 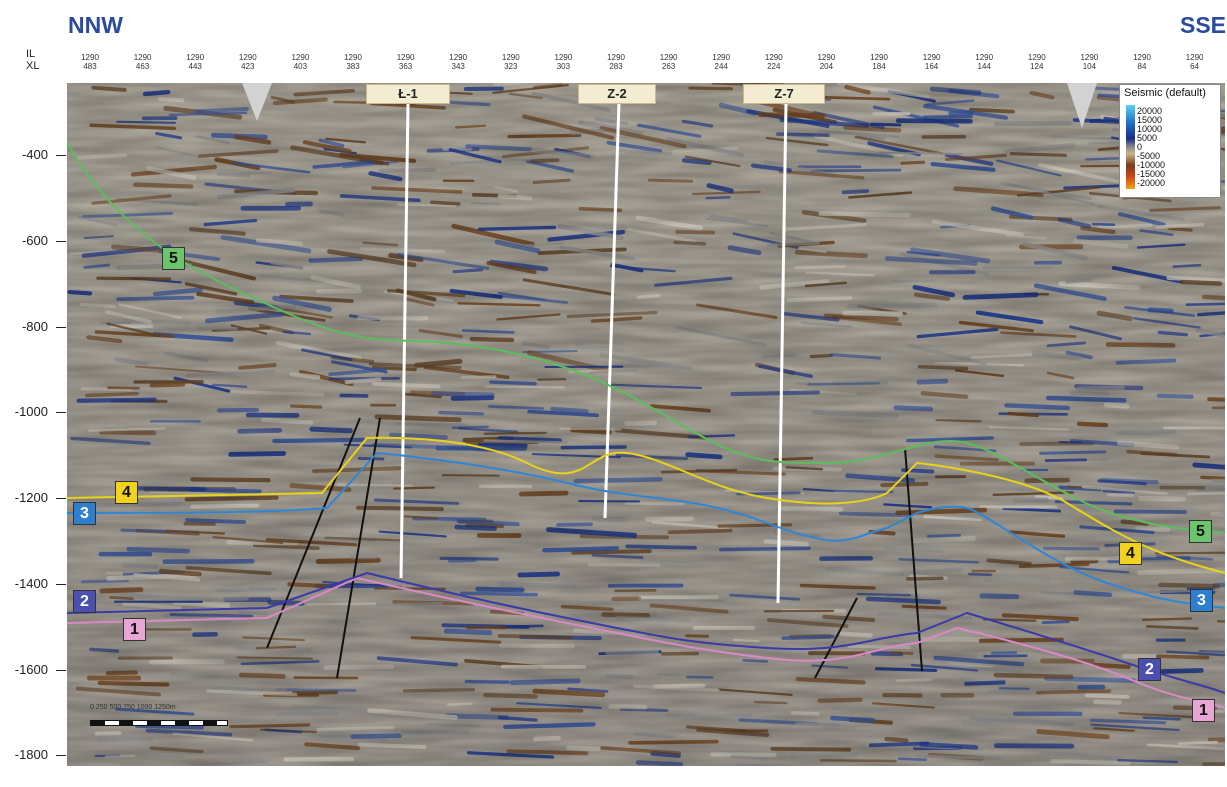 I want to click on scale-bar: 0 250 500 750 1000 1250m, so click(x=160, y=719).